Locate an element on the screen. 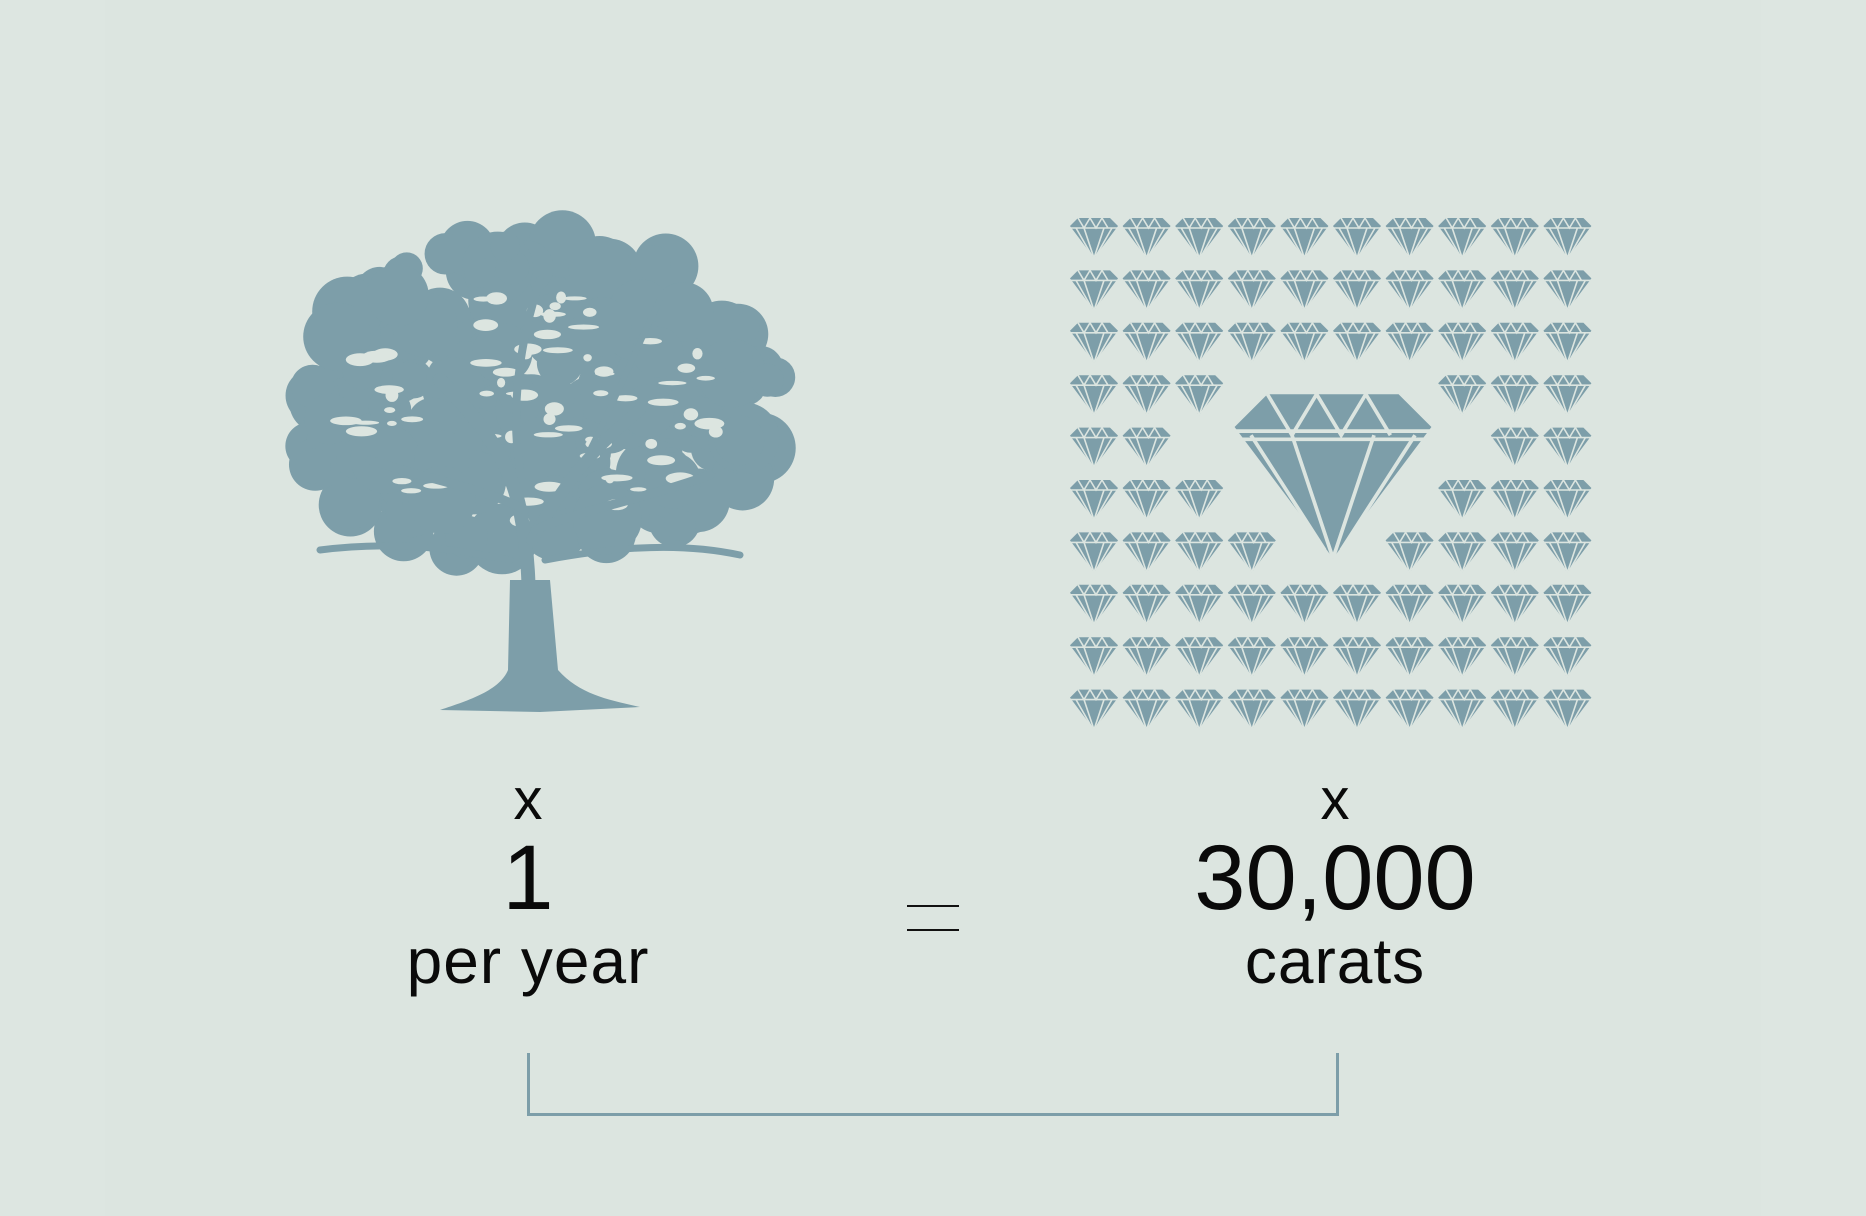 Image resolution: width=1866 pixels, height=1216 pixels. left-multiplier: x is located at coordinates (528, 799).